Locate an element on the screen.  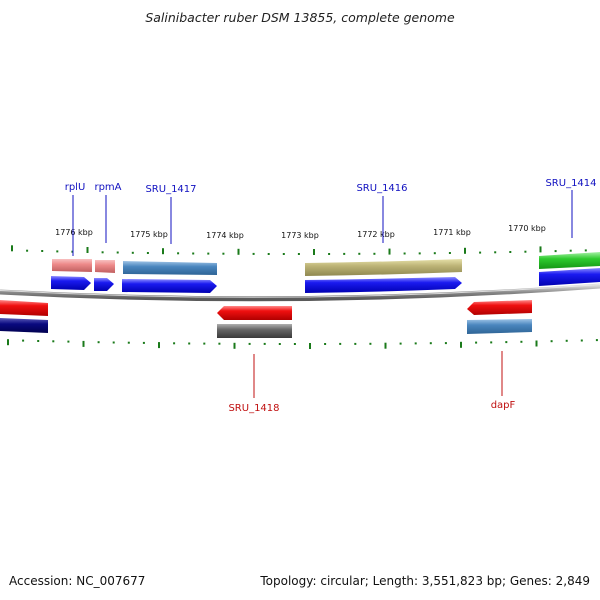
ruler-label-1773: 1773 kbp is located at coordinates (300, 235).